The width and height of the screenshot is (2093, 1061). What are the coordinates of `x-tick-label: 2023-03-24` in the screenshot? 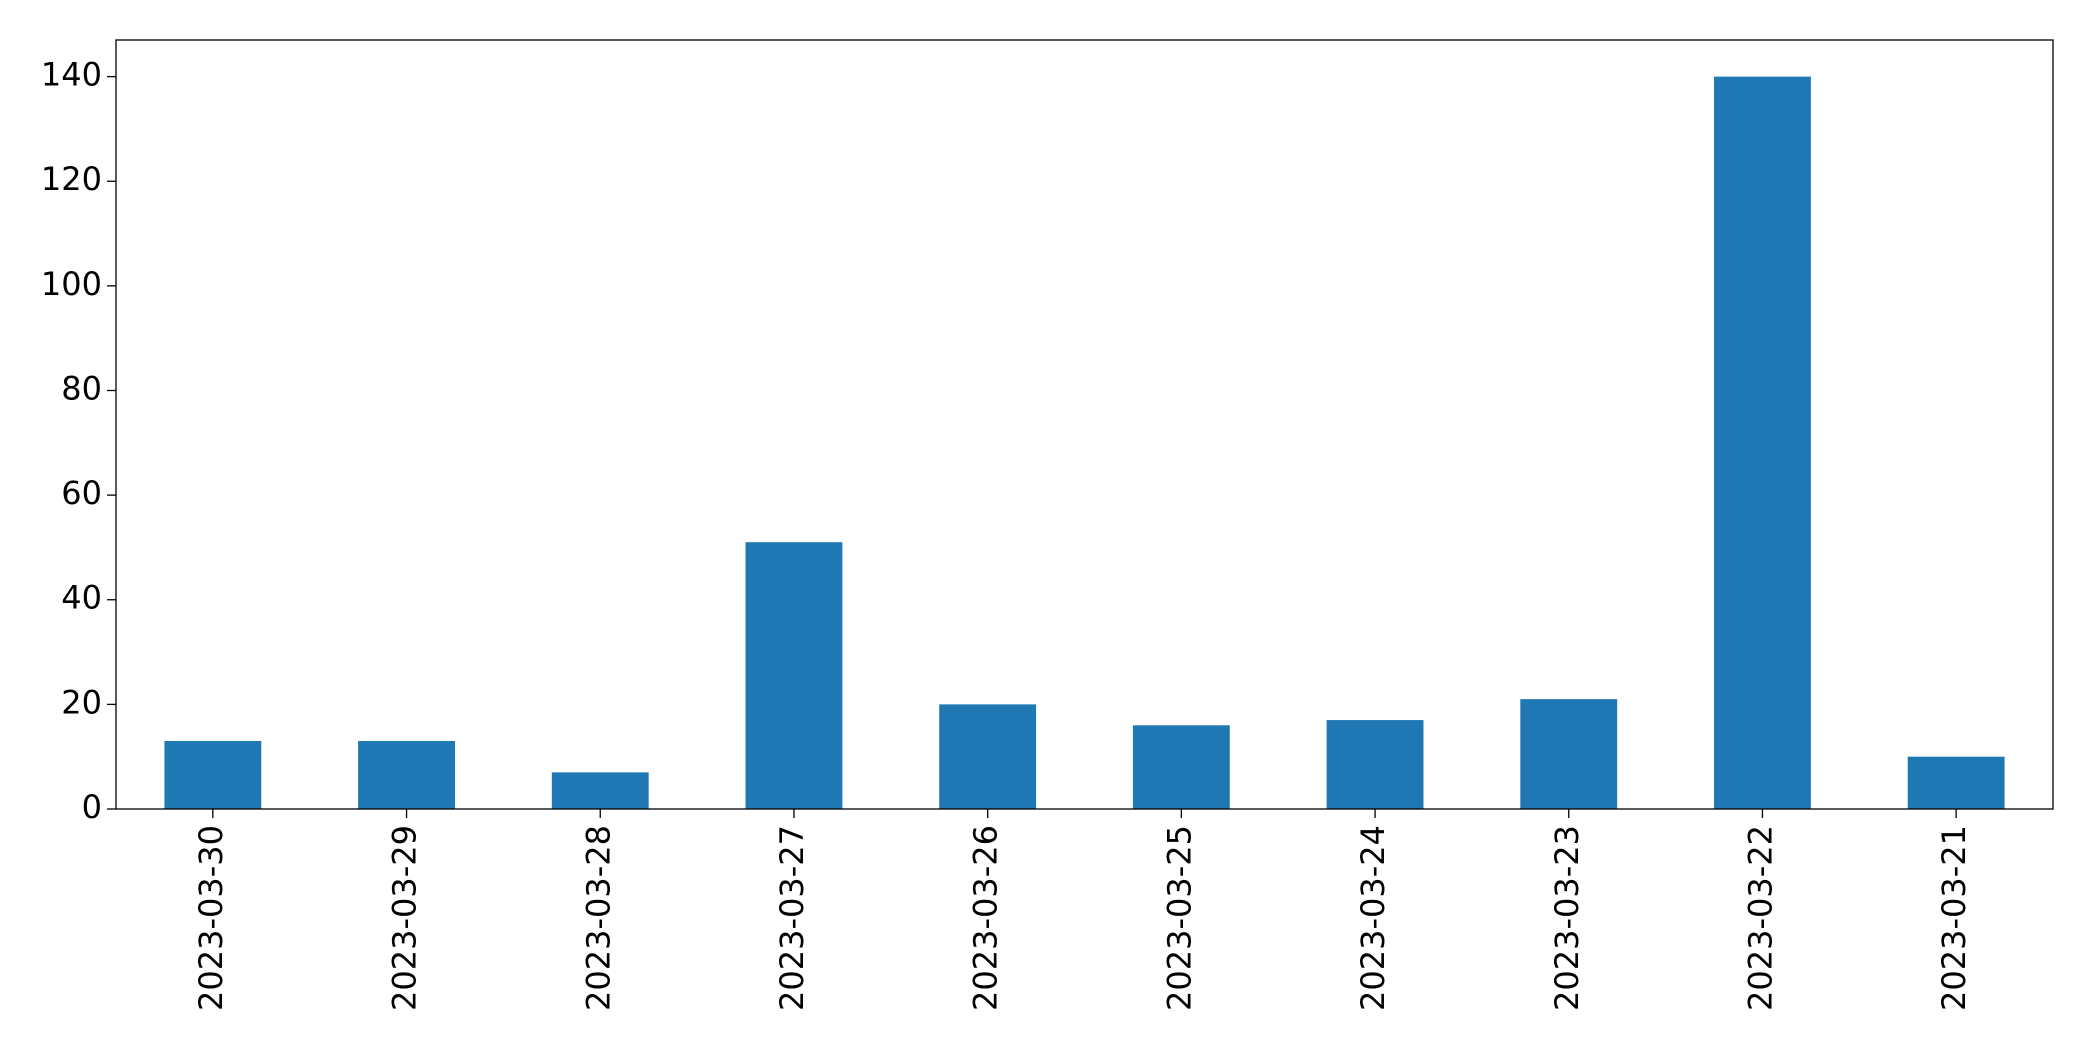 It's located at (1373, 918).